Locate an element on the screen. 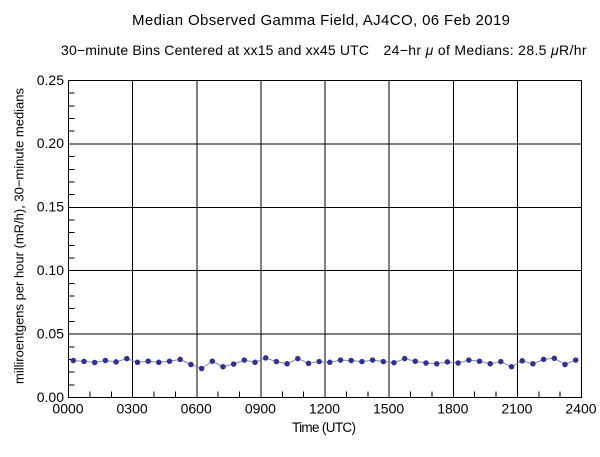 The width and height of the screenshot is (600, 457). svg-text: 0.00 is located at coordinates (50, 397).